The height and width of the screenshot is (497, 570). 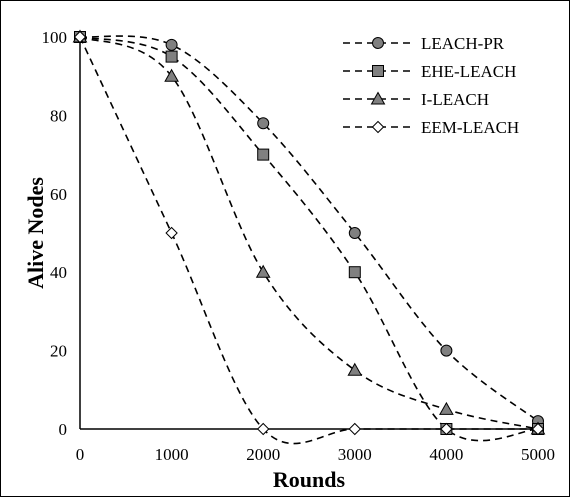 I want to click on legend-label: EEM-LEACH, so click(x=470, y=127).